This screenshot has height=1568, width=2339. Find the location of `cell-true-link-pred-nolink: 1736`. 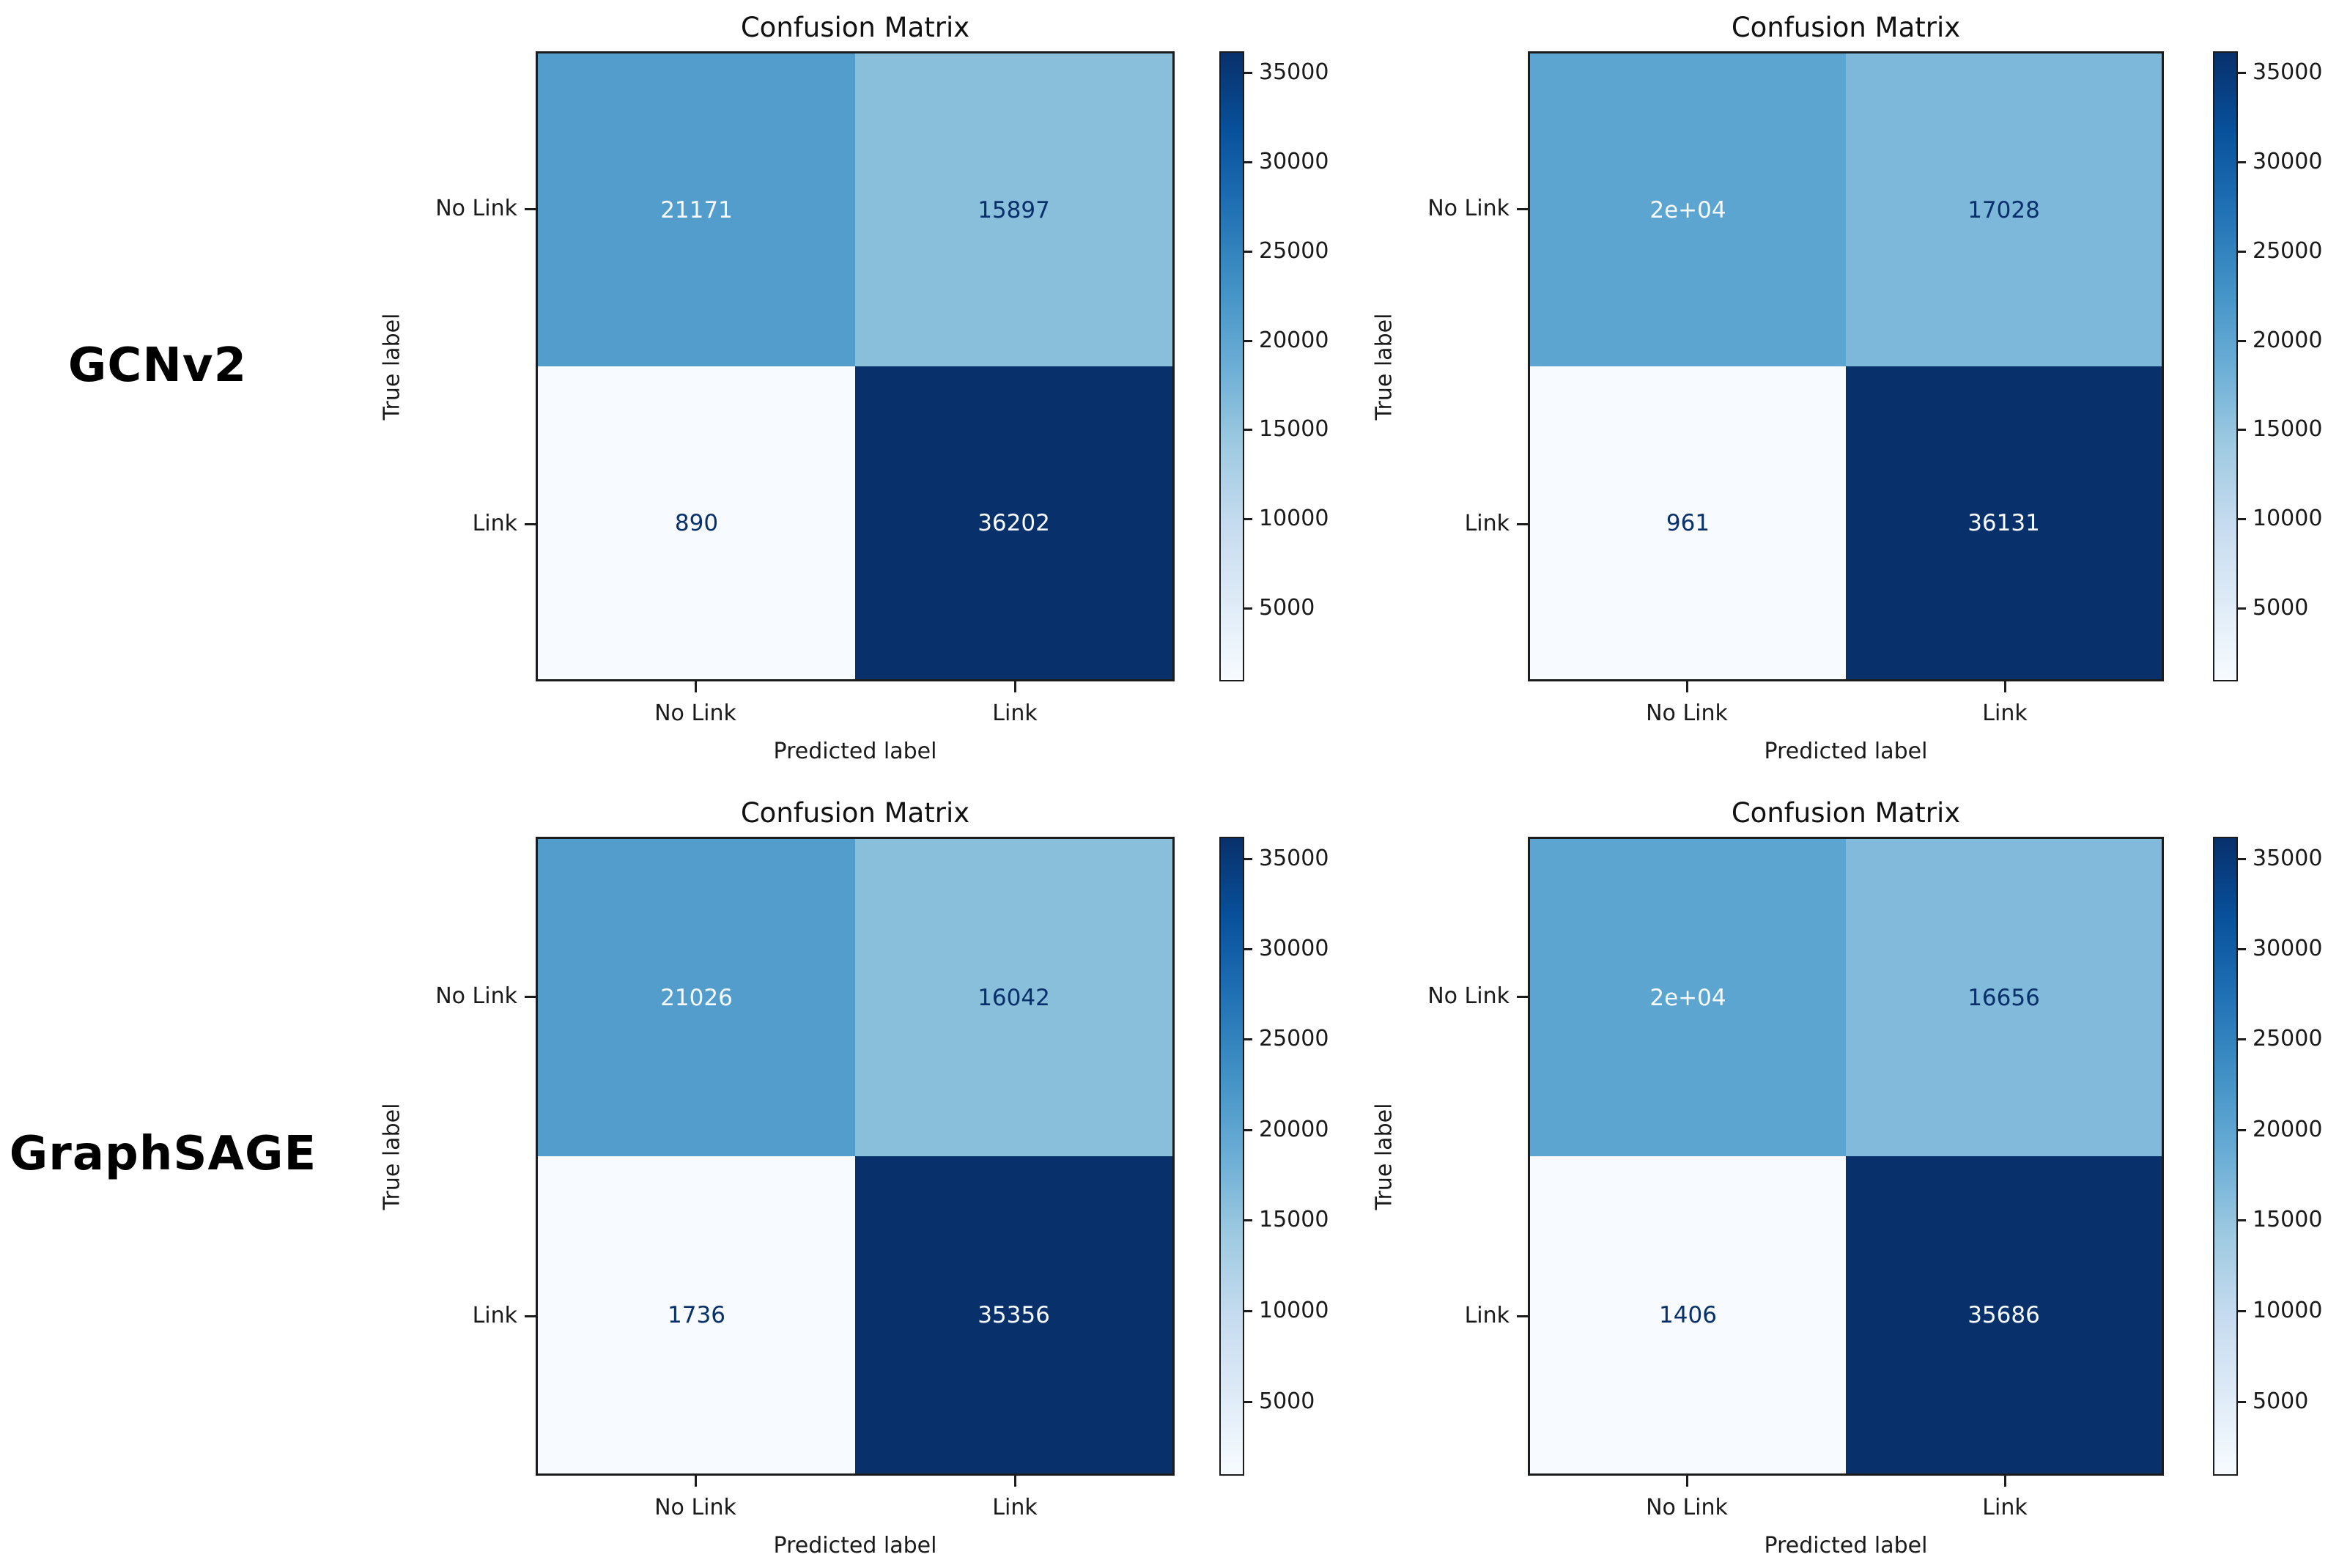

cell-true-link-pred-nolink: 1736 is located at coordinates (696, 1314).